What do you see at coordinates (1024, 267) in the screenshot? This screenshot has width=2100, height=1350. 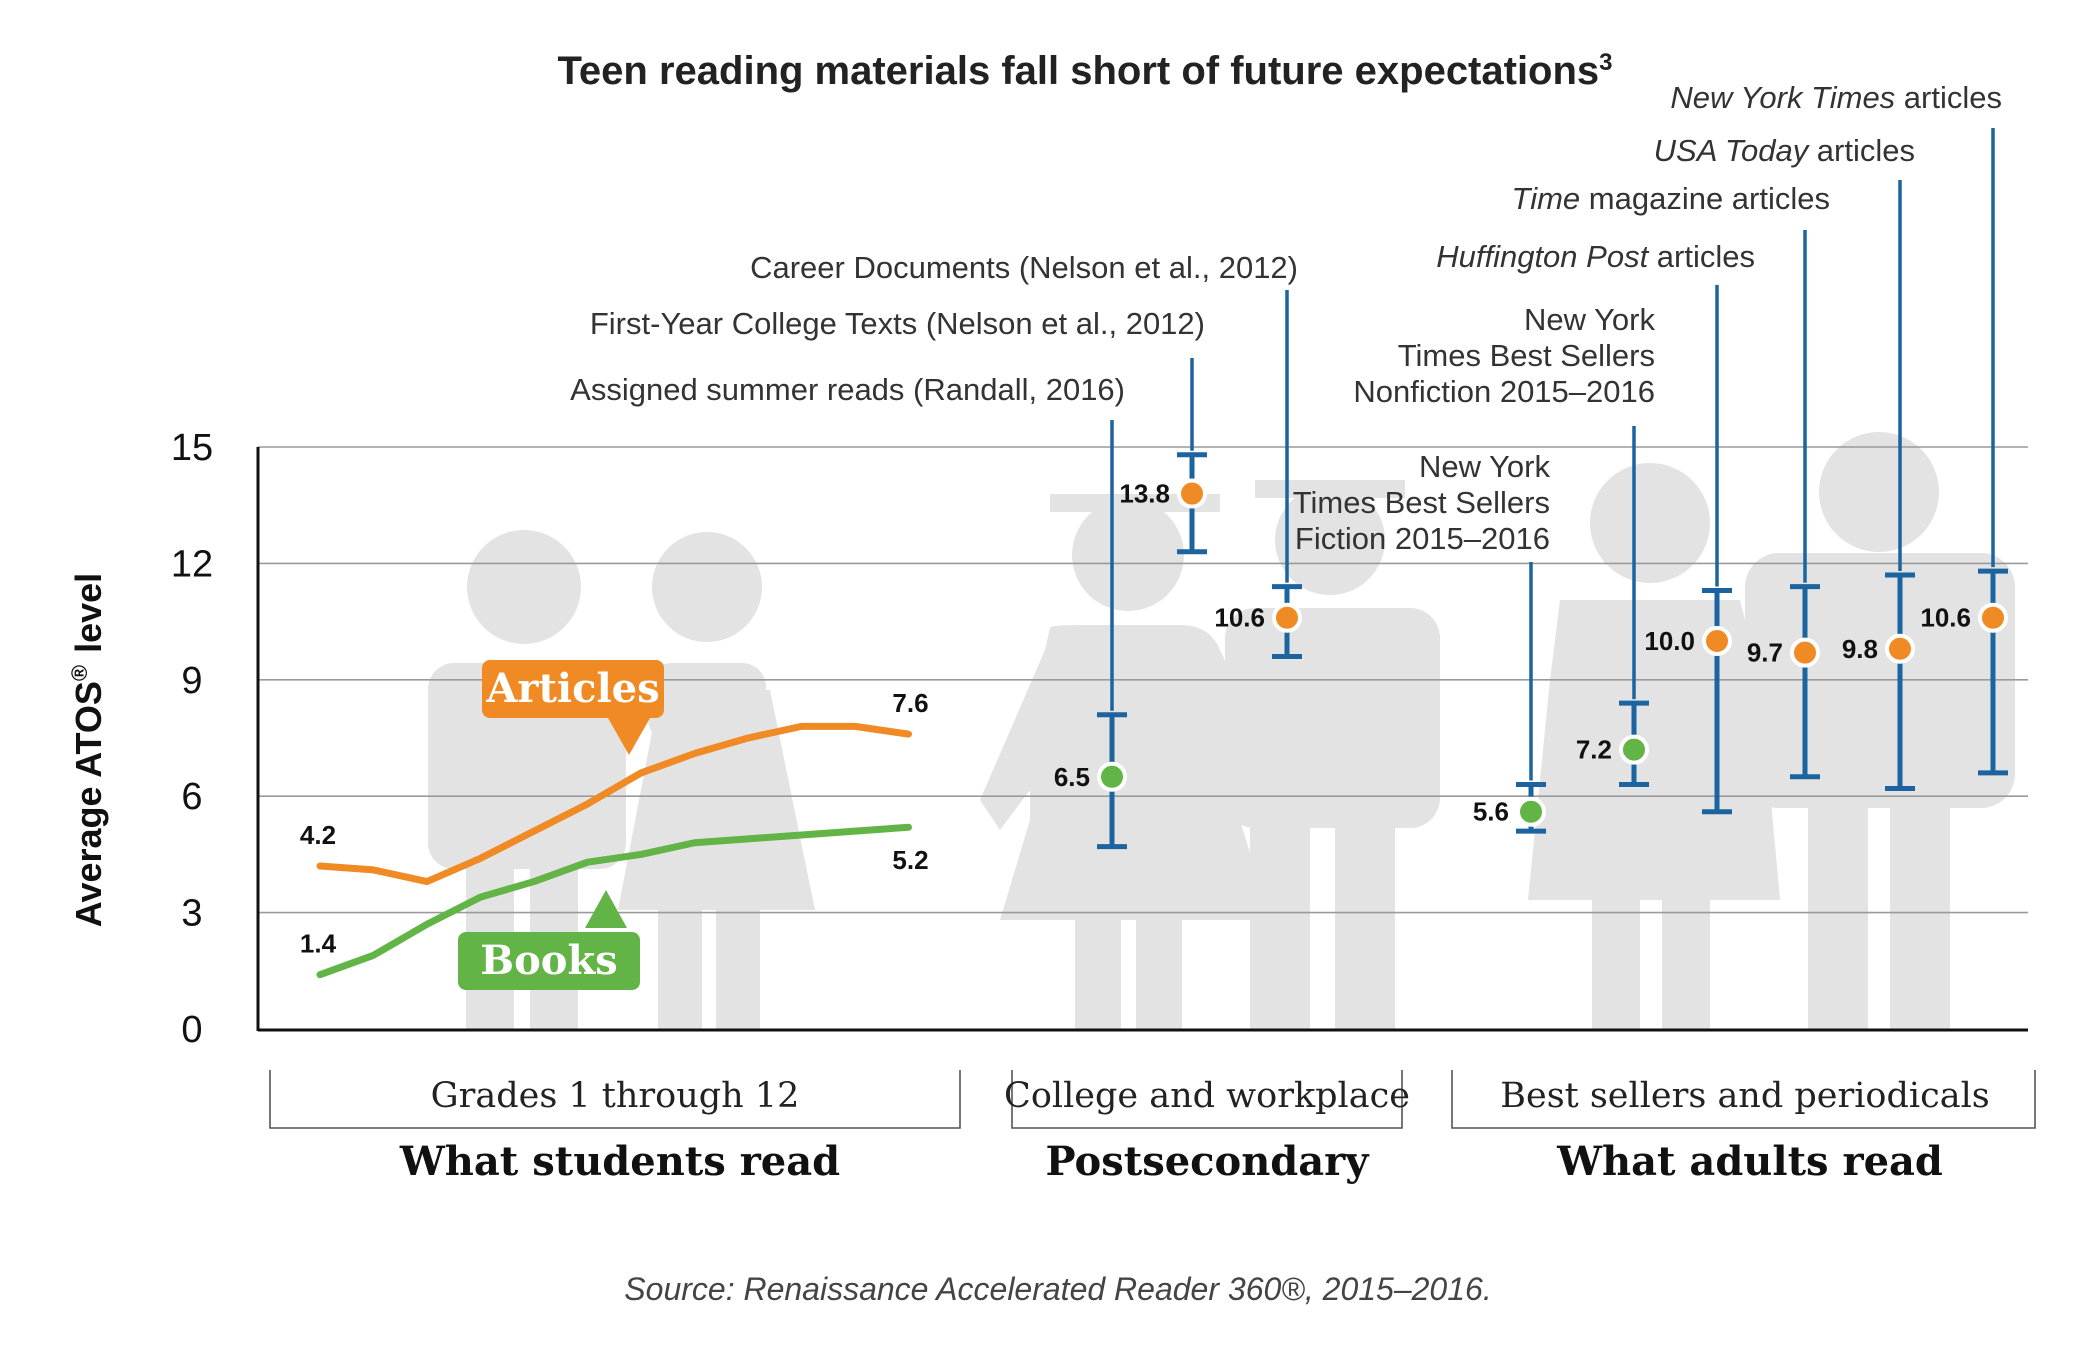 I see `annotation-label: Career Documents (Nelson et al., 2012)` at bounding box center [1024, 267].